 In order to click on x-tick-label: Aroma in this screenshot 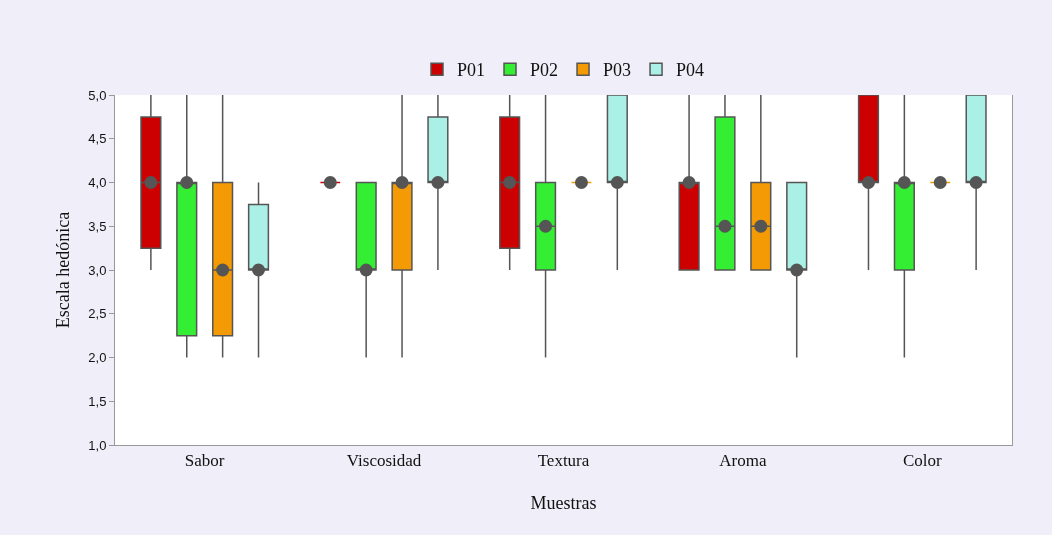, I will do `click(743, 461)`.